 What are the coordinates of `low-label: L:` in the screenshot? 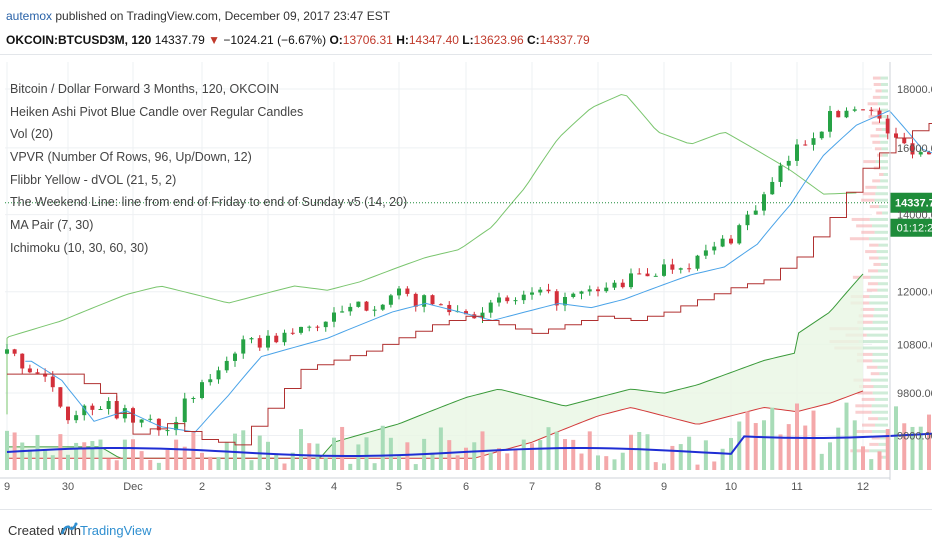 It's located at (468, 40).